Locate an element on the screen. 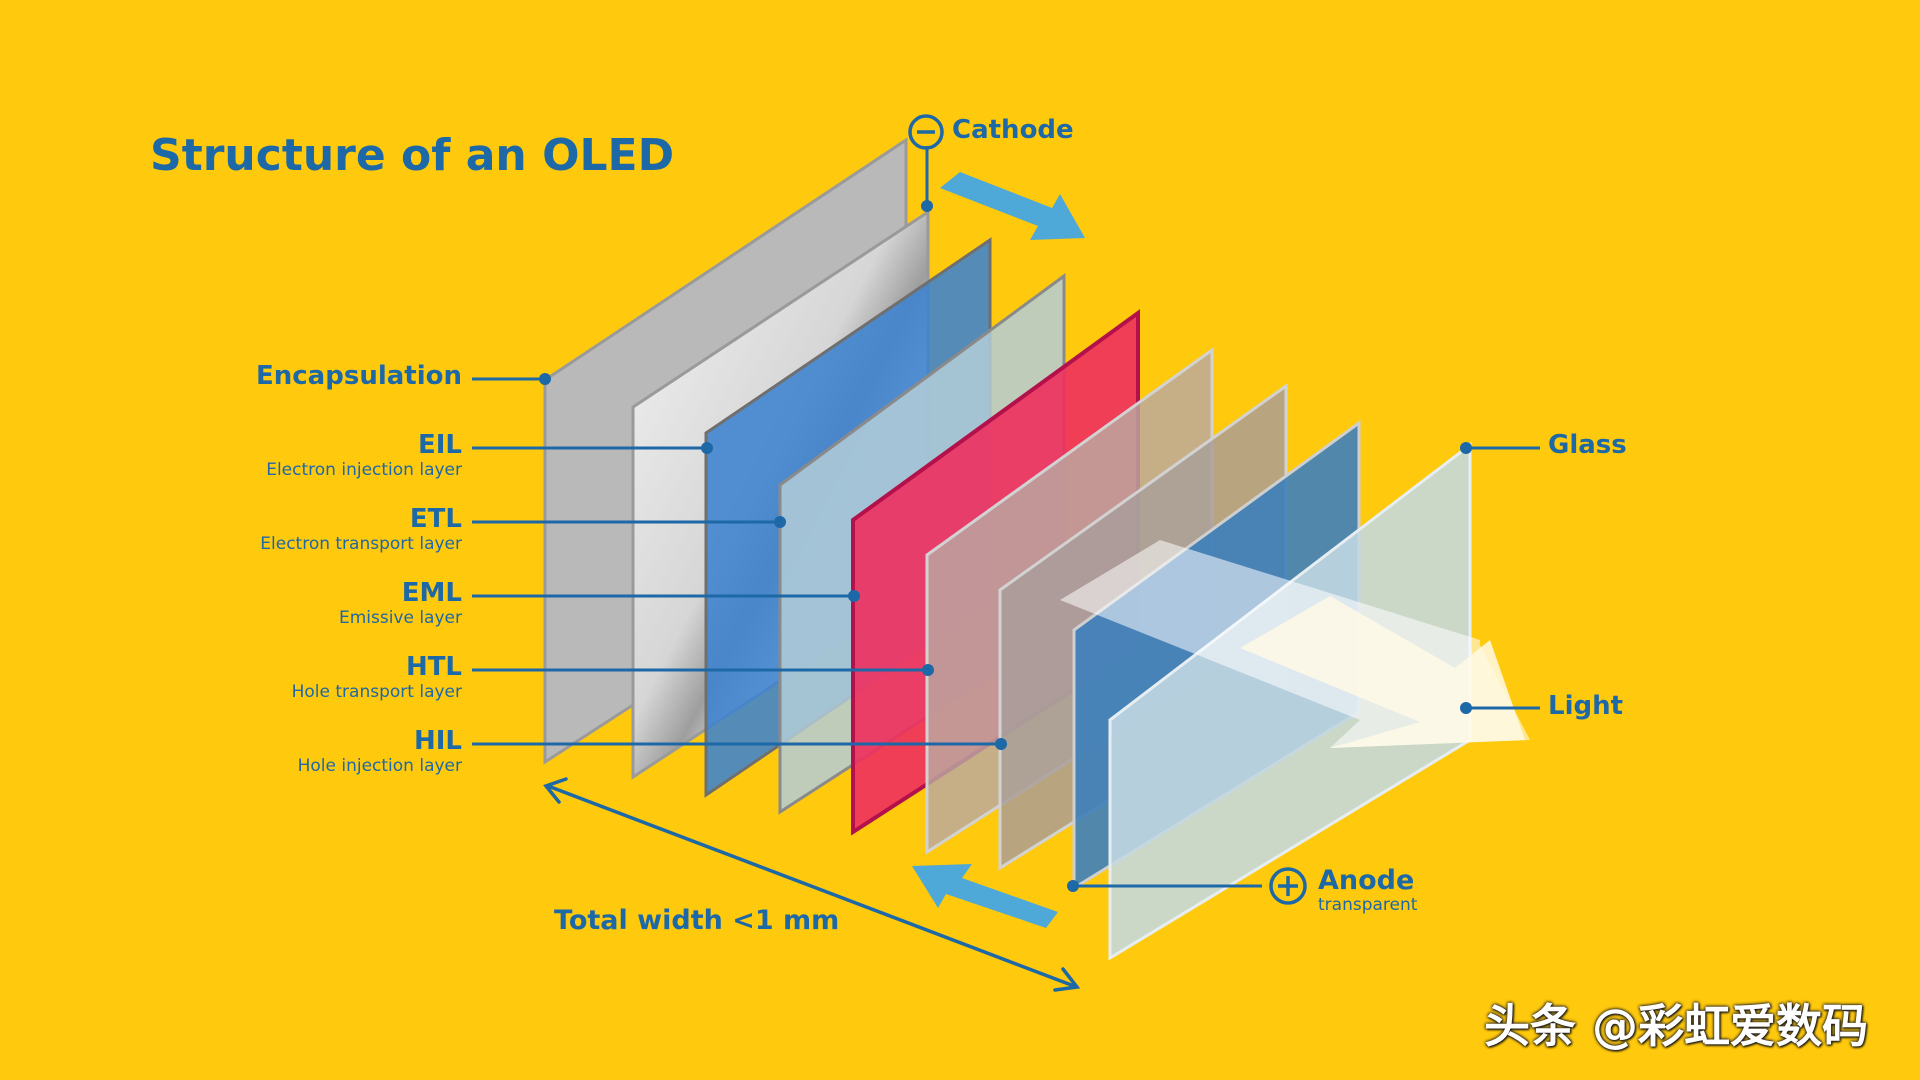 The image size is (1920, 1080). htl-name: HTL is located at coordinates (433, 667).